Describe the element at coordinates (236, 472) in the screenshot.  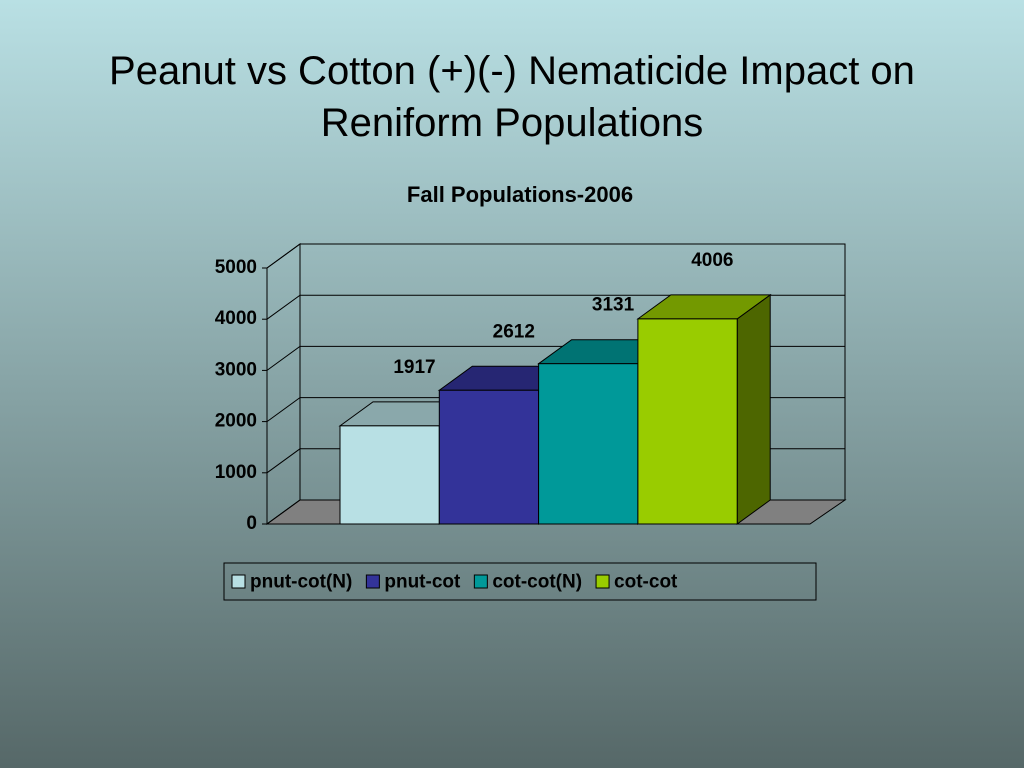
I see `y-tick-label: 1000` at that location.